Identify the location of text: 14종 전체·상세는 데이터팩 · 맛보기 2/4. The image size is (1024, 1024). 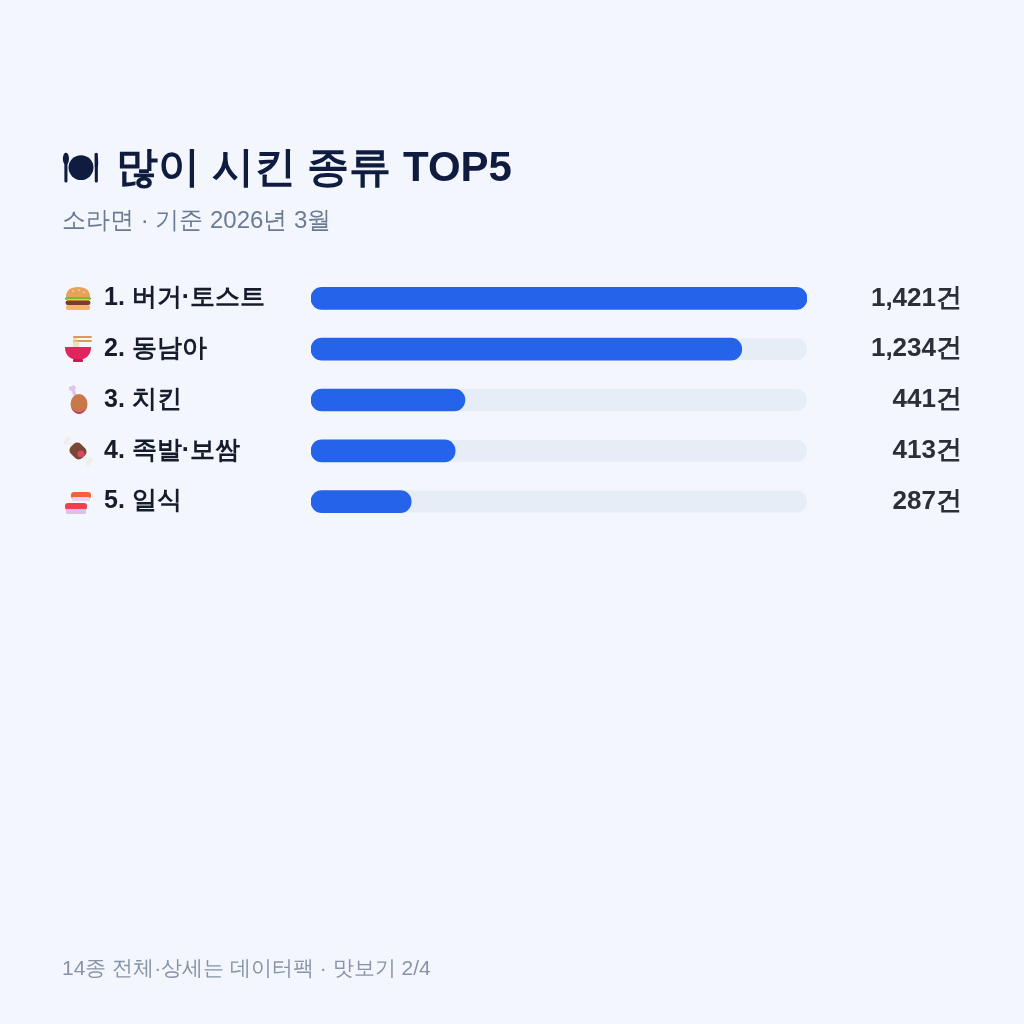
(246, 968).